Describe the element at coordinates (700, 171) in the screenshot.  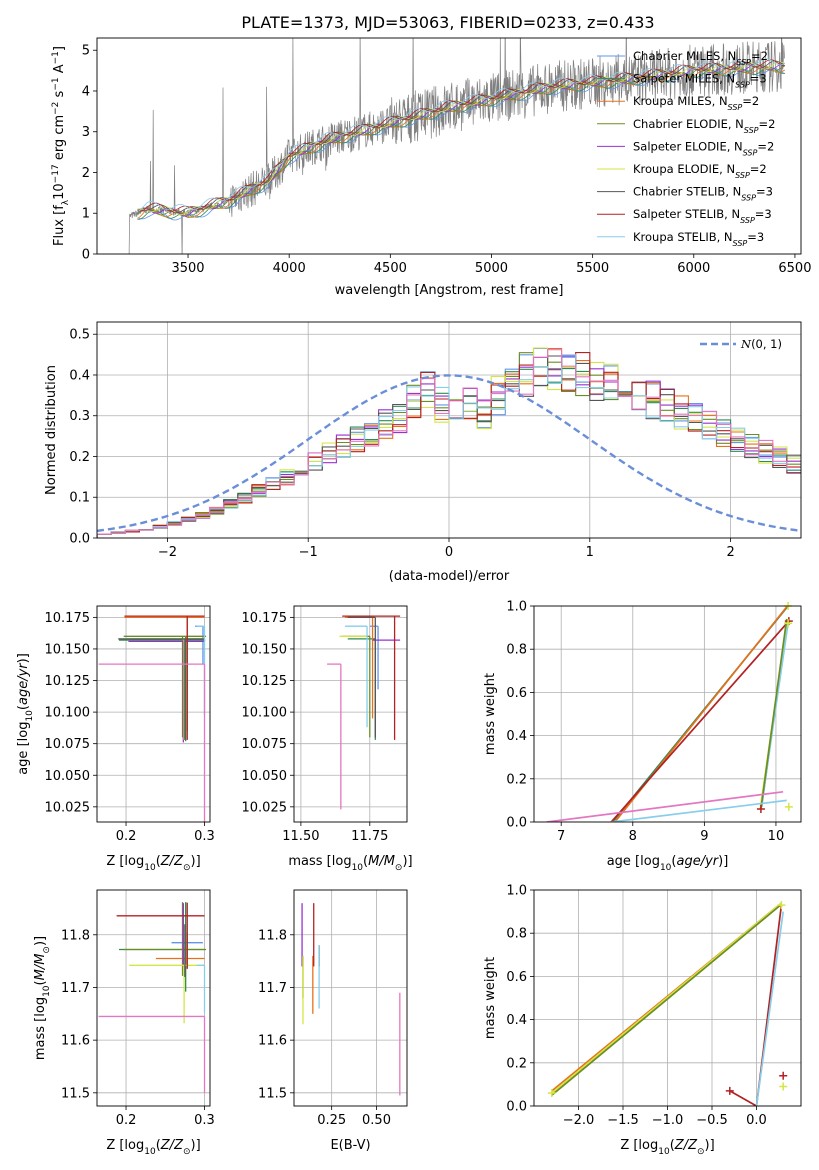
I see `legend-entry: Kroupa ELODIE, NSSP=2` at that location.